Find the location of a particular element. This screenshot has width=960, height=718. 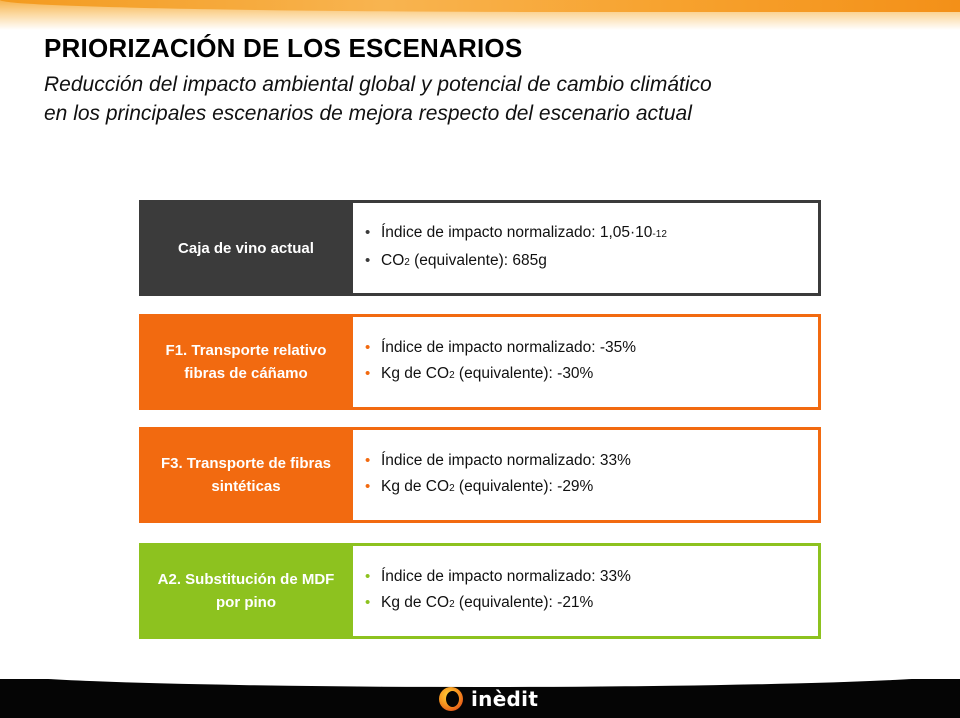

impact-index-text: Índice de impacto normalizado: -35% is located at coordinates (509, 347).